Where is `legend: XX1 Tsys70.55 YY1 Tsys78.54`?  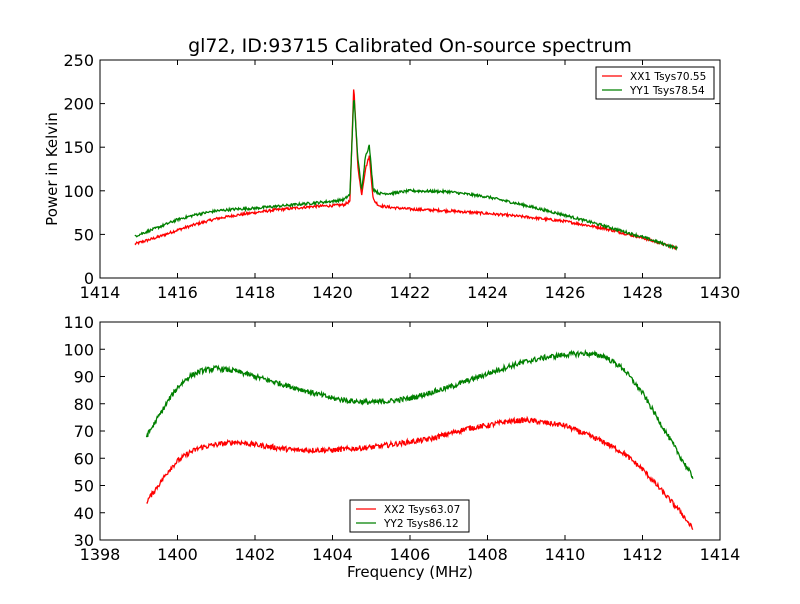 legend: XX1 Tsys70.55 YY1 Tsys78.54 is located at coordinates (655, 83).